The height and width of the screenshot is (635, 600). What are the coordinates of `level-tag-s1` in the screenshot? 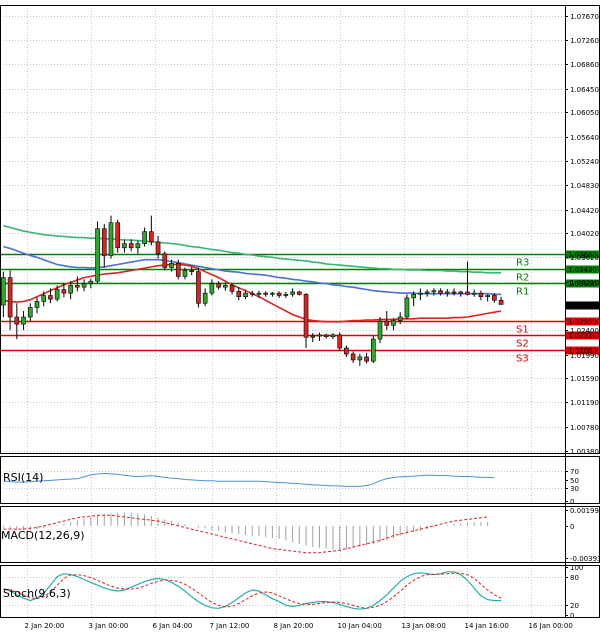 It's located at (583, 321).